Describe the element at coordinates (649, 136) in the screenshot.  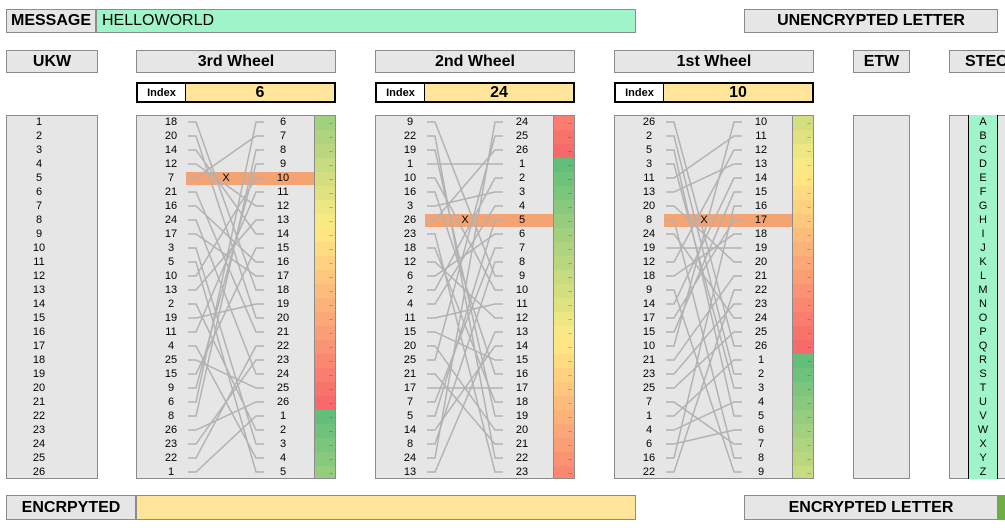
I see `wheel-left-number: 2` at that location.